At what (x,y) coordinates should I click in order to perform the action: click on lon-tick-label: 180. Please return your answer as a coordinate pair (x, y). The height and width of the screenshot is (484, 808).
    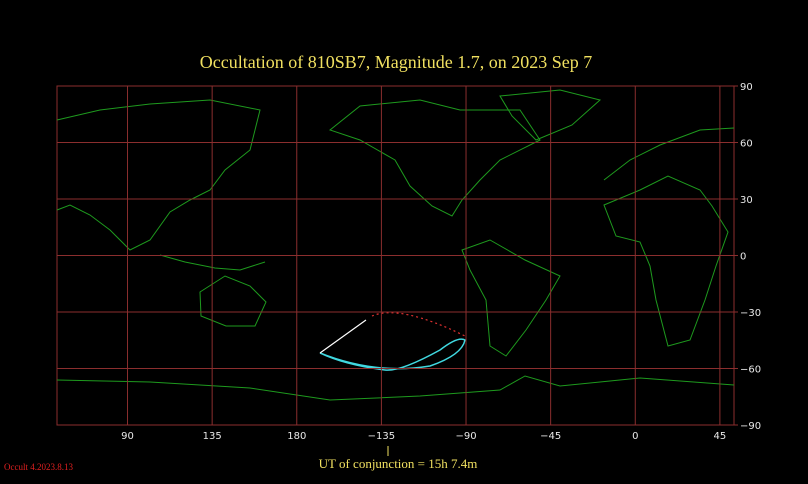
    Looking at the image, I should click on (296, 436).